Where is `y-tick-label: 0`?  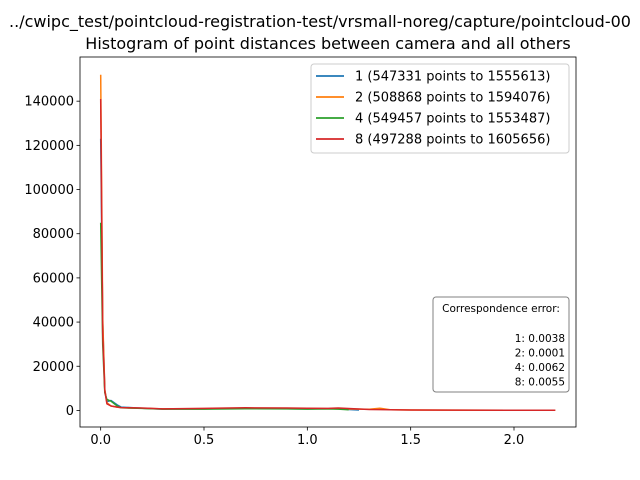
y-tick-label: 0 is located at coordinates (70, 411).